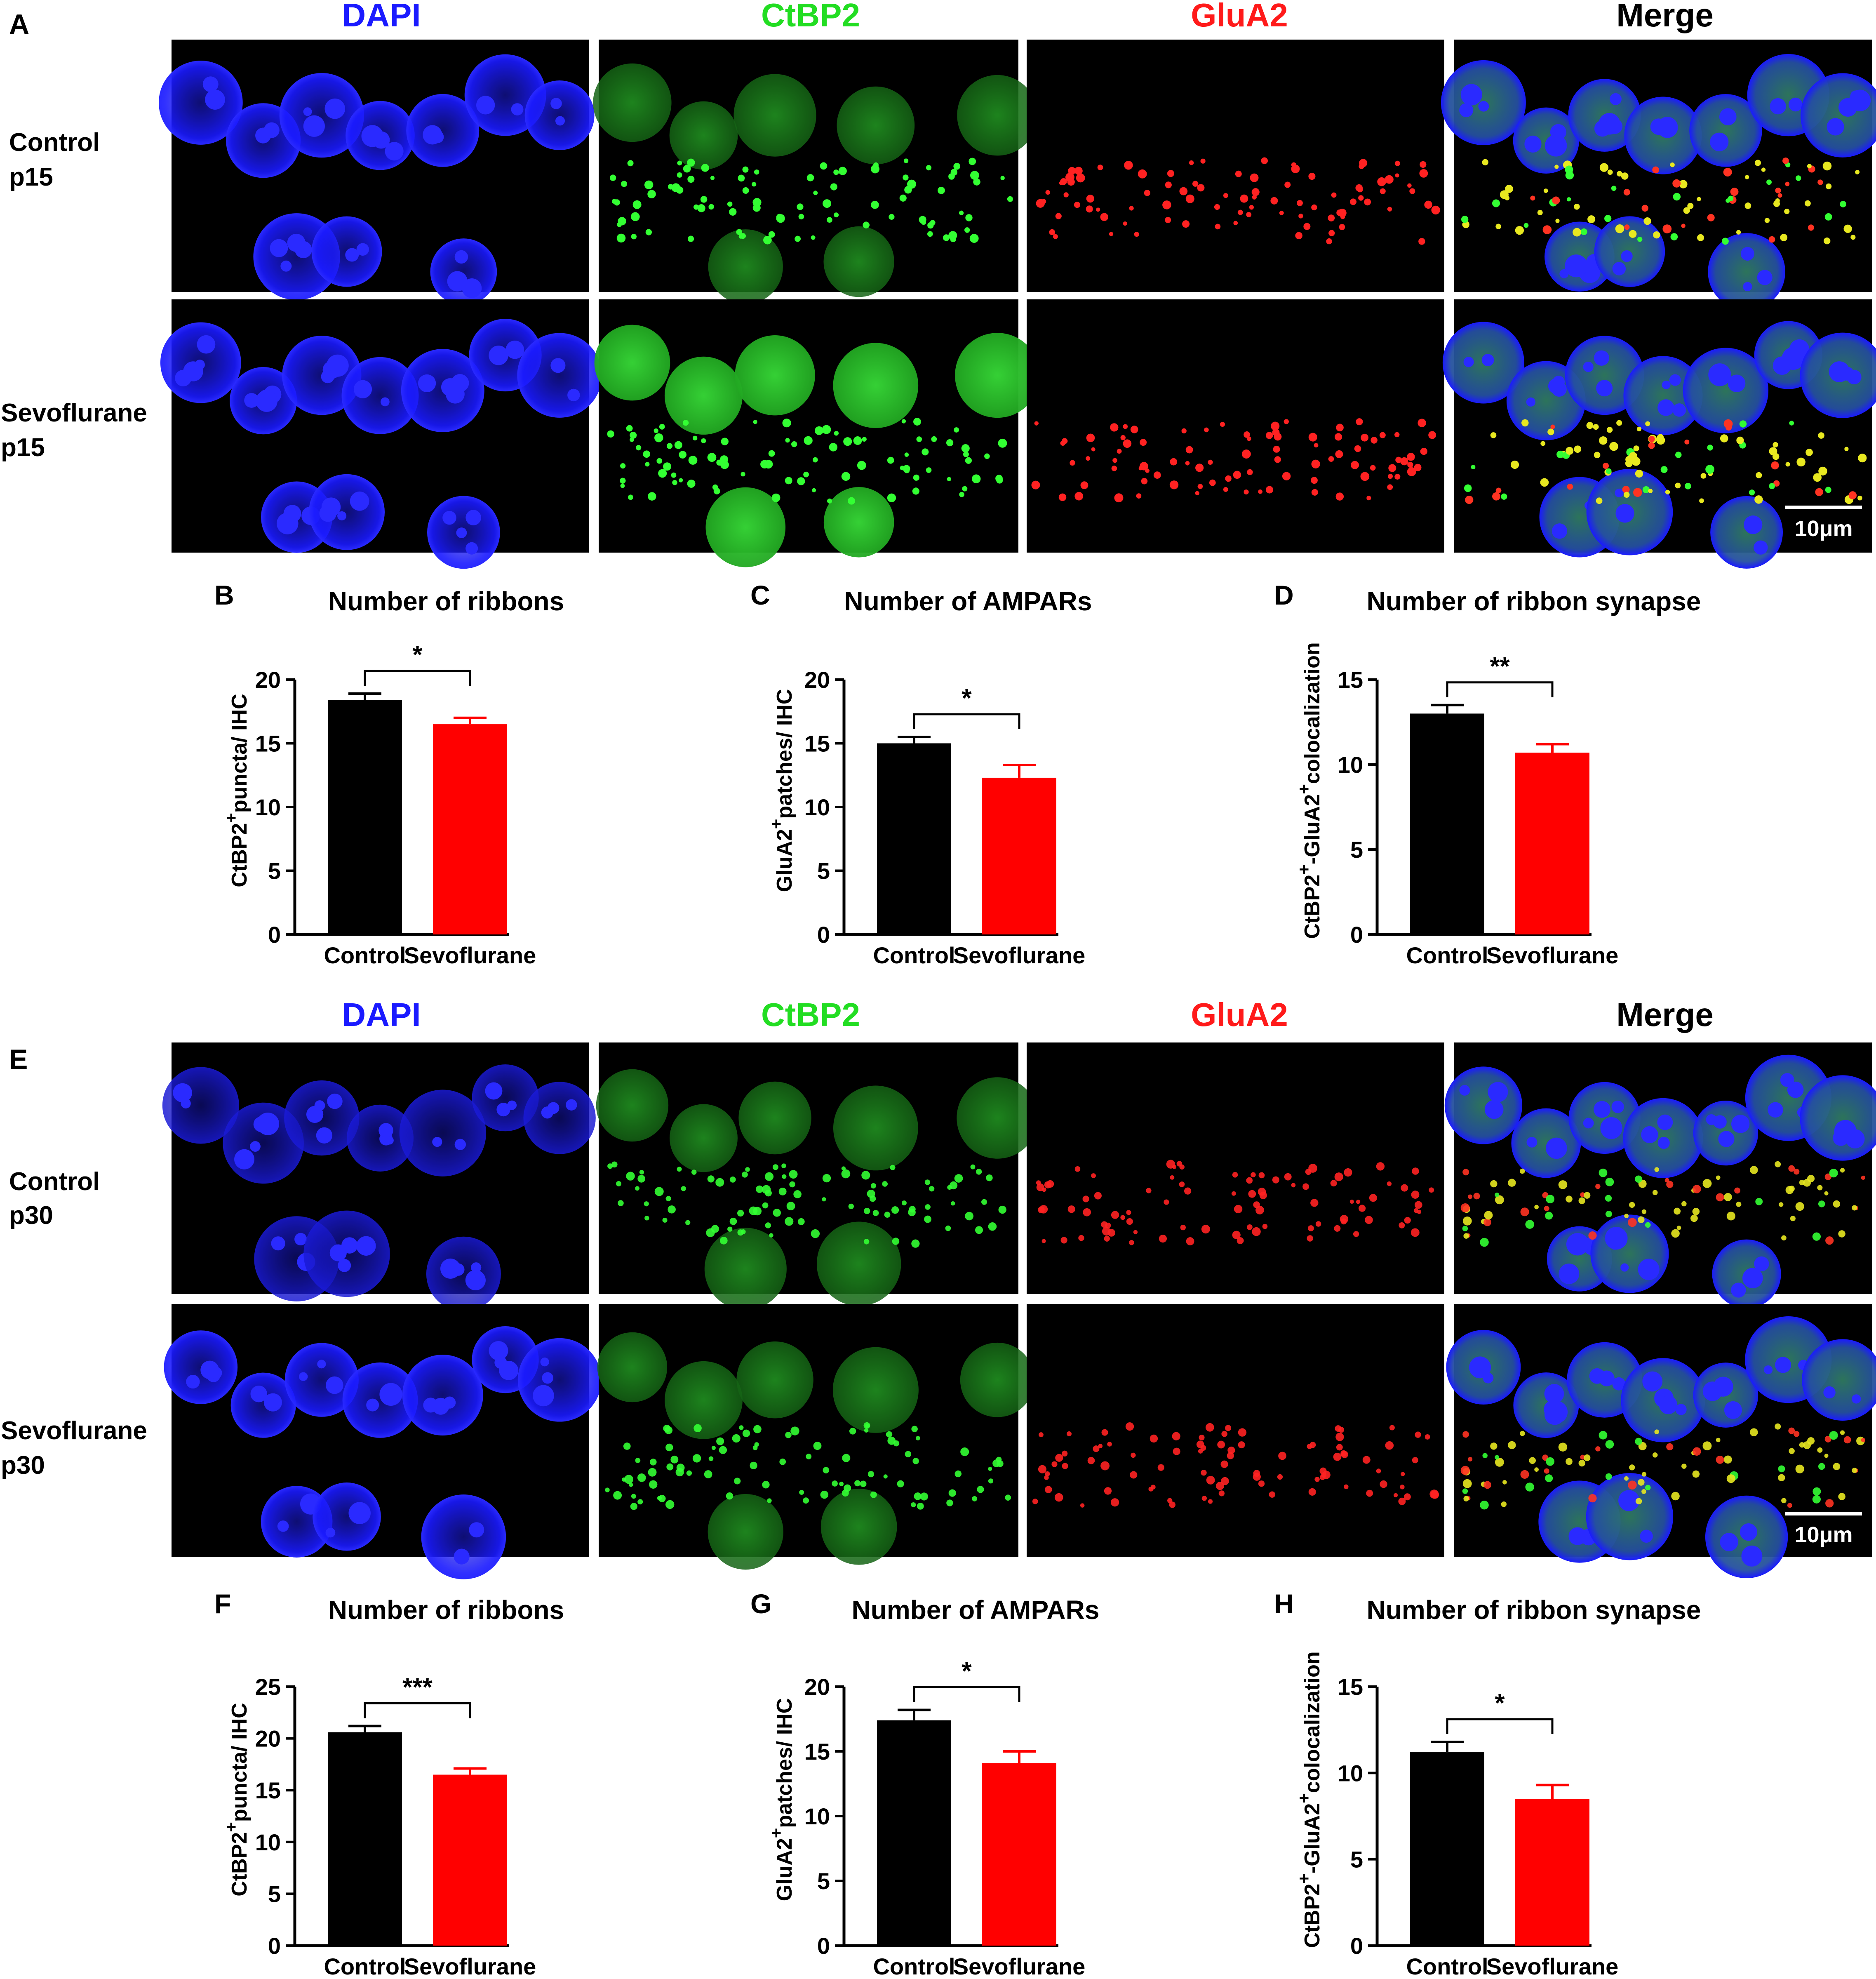 The height and width of the screenshot is (1979, 1876). What do you see at coordinates (470, 955) in the screenshot?
I see `x-tick-label: Sevoflurane` at bounding box center [470, 955].